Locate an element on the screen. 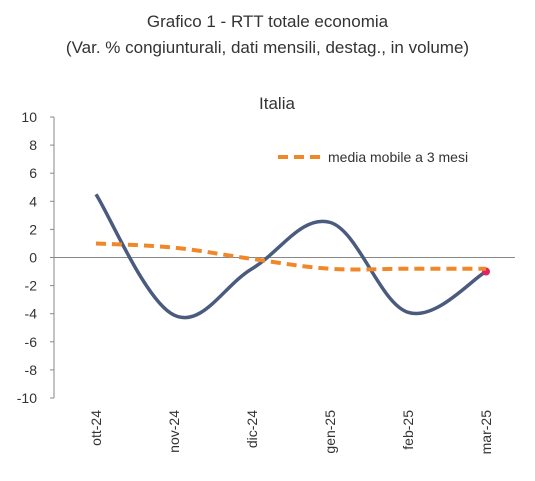 Image resolution: width=535 pixels, height=481 pixels. y-tick-label: 10 is located at coordinates (29, 117).